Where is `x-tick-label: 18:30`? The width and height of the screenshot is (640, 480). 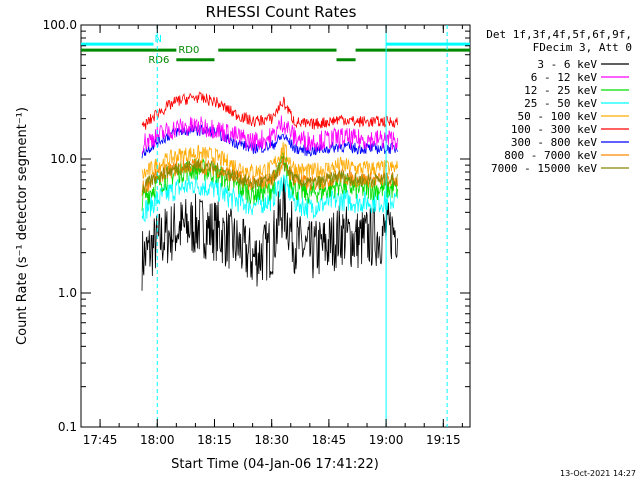
x-tick-label: 18:30 is located at coordinates (271, 440).